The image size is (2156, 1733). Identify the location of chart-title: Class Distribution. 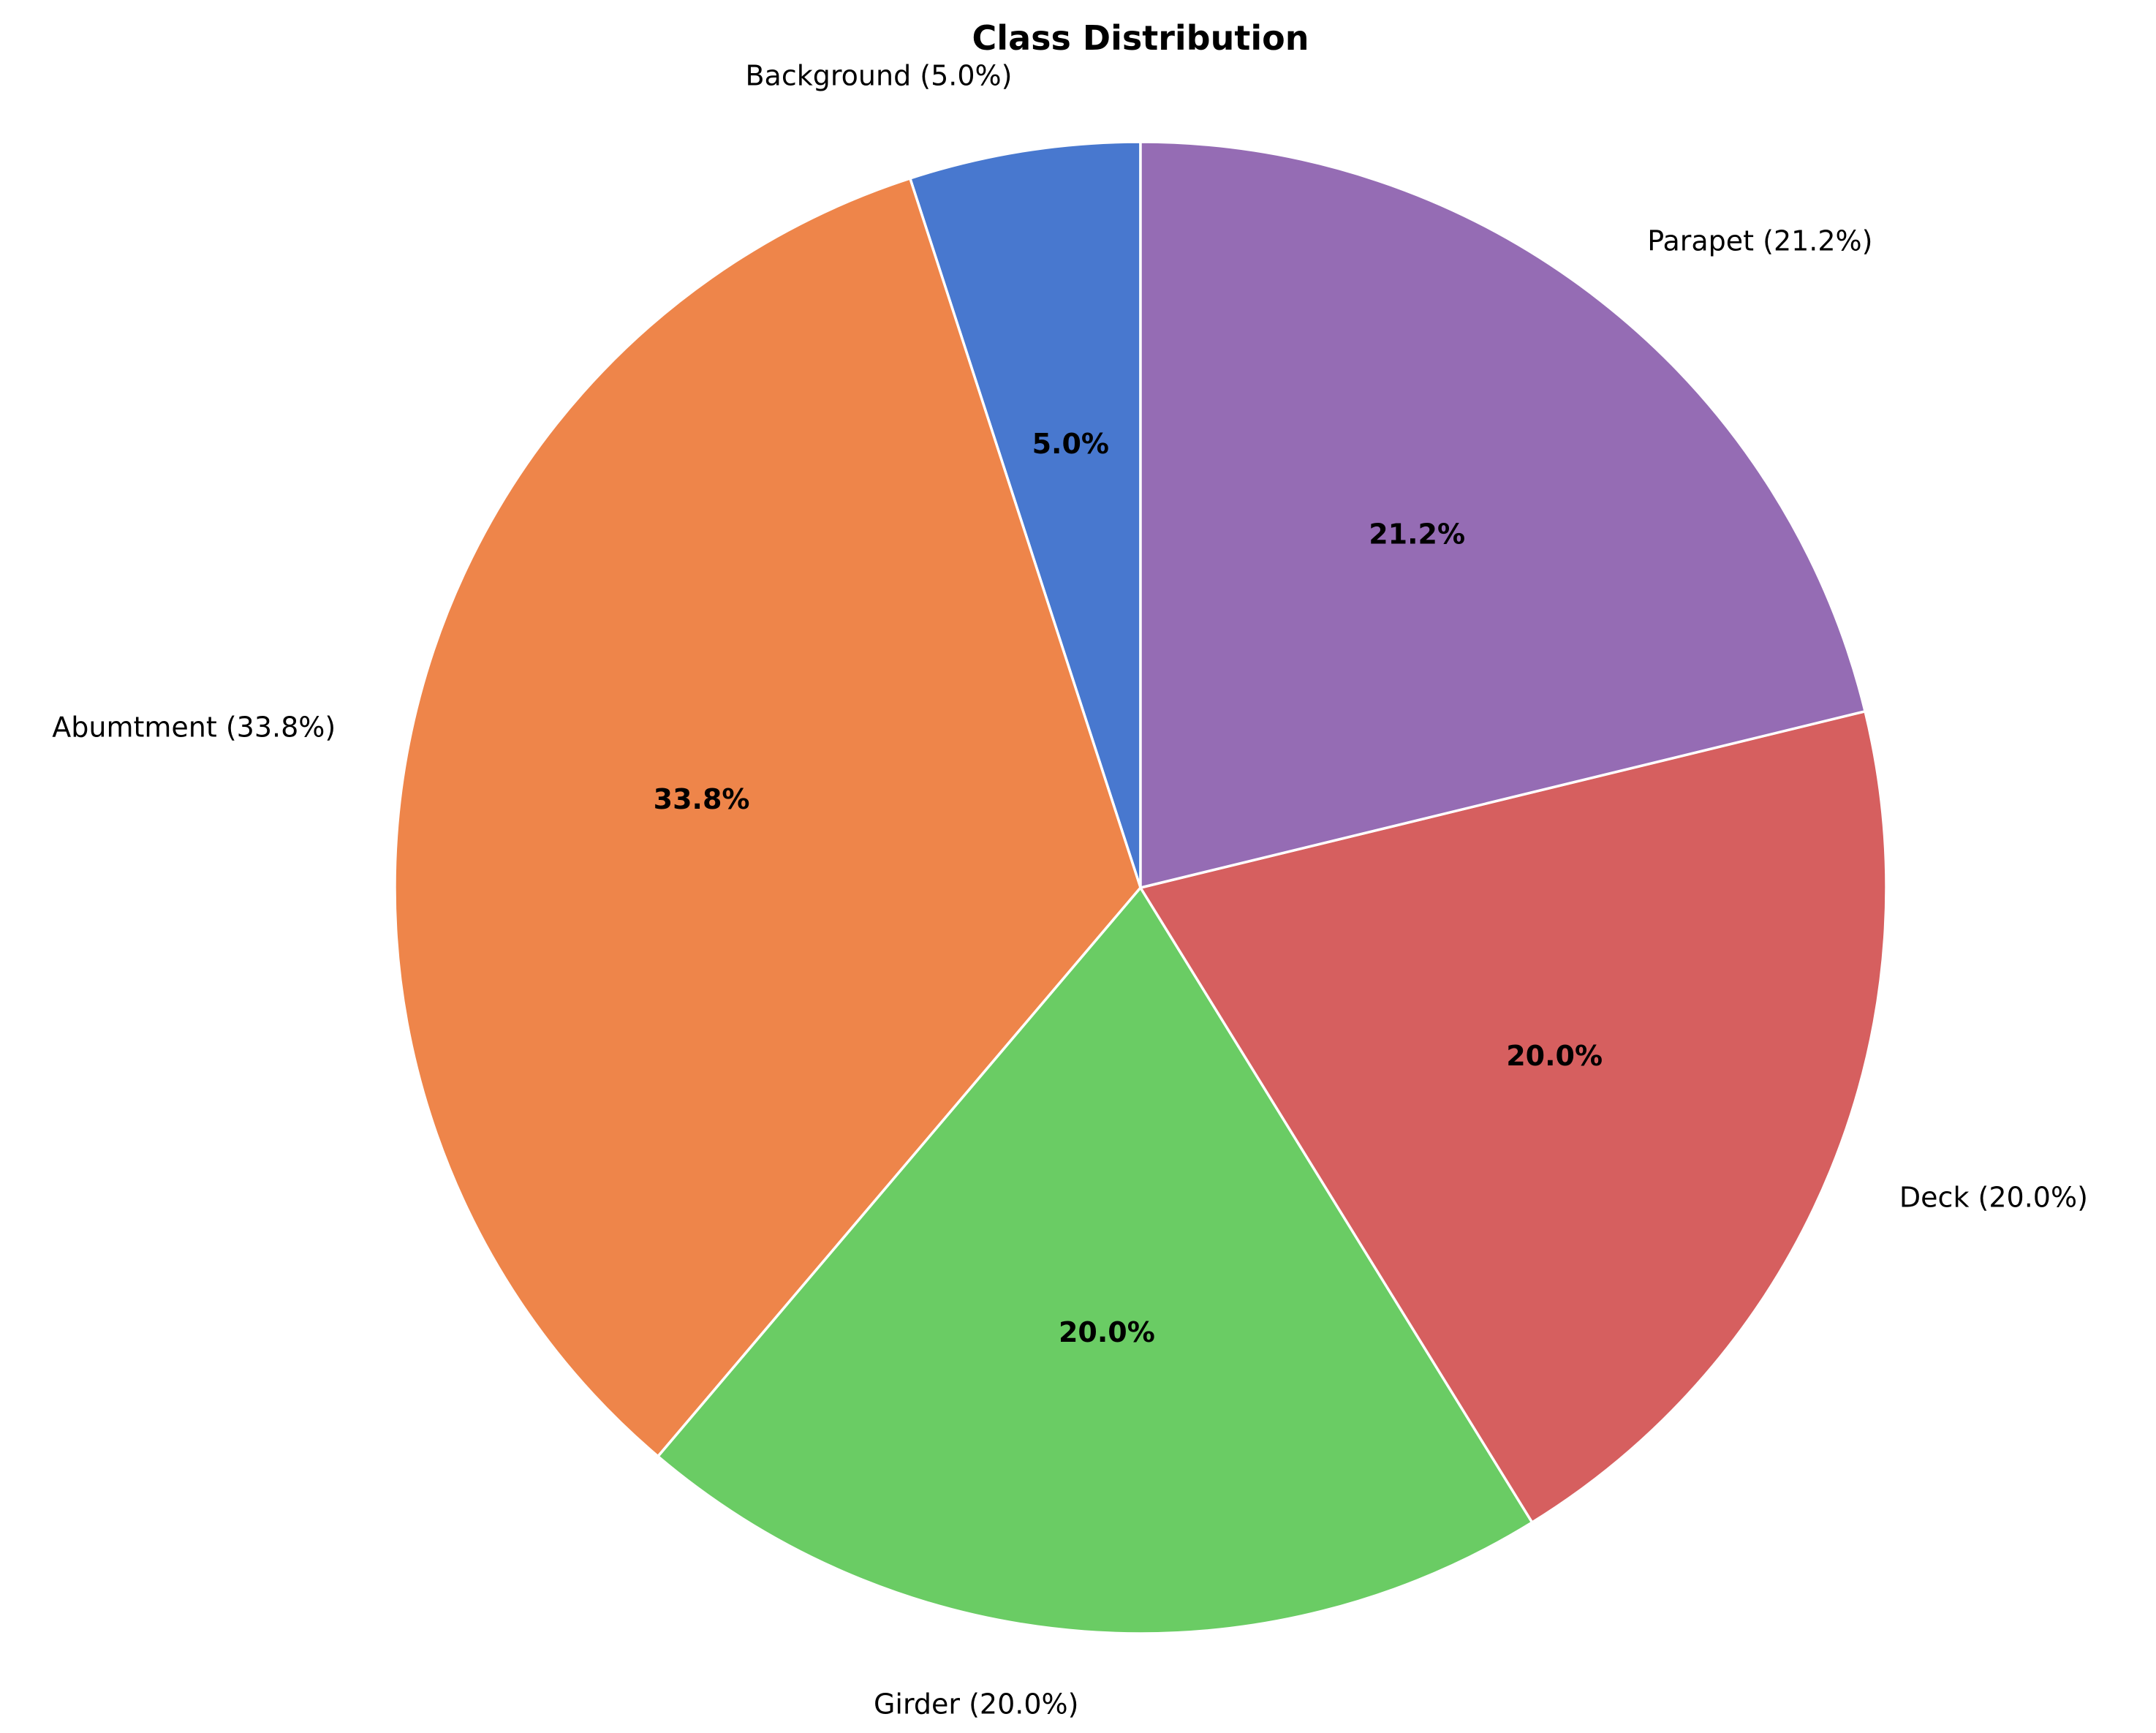
(1140, 38).